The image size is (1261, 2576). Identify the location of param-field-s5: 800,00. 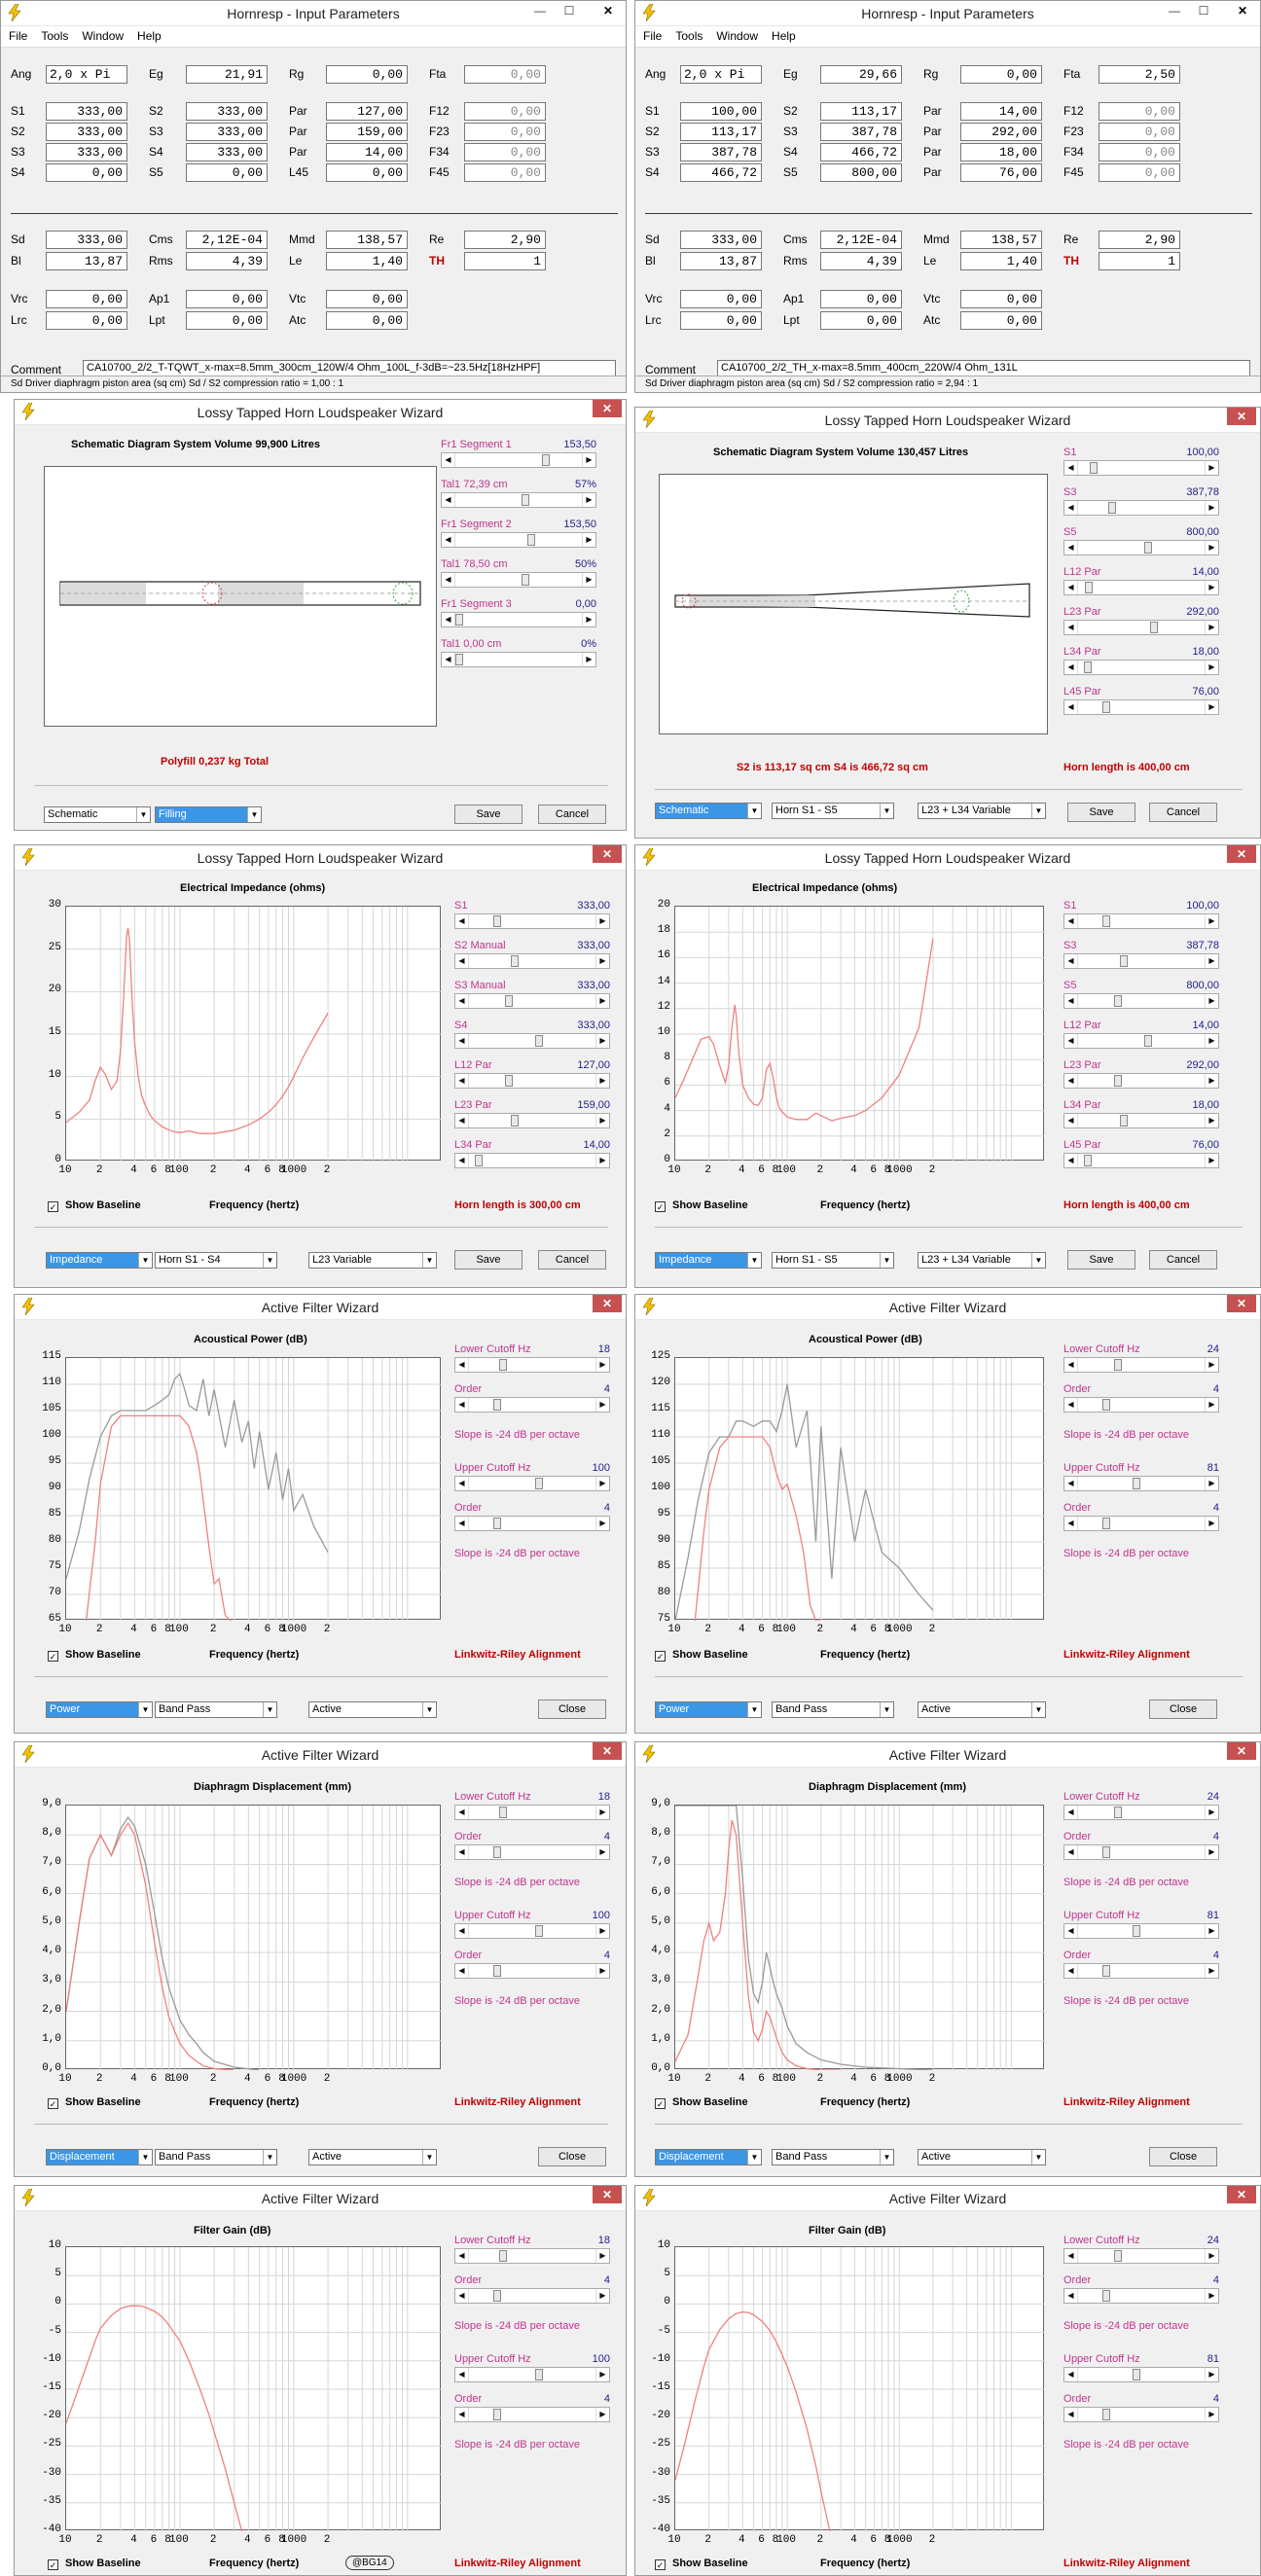
(861, 172).